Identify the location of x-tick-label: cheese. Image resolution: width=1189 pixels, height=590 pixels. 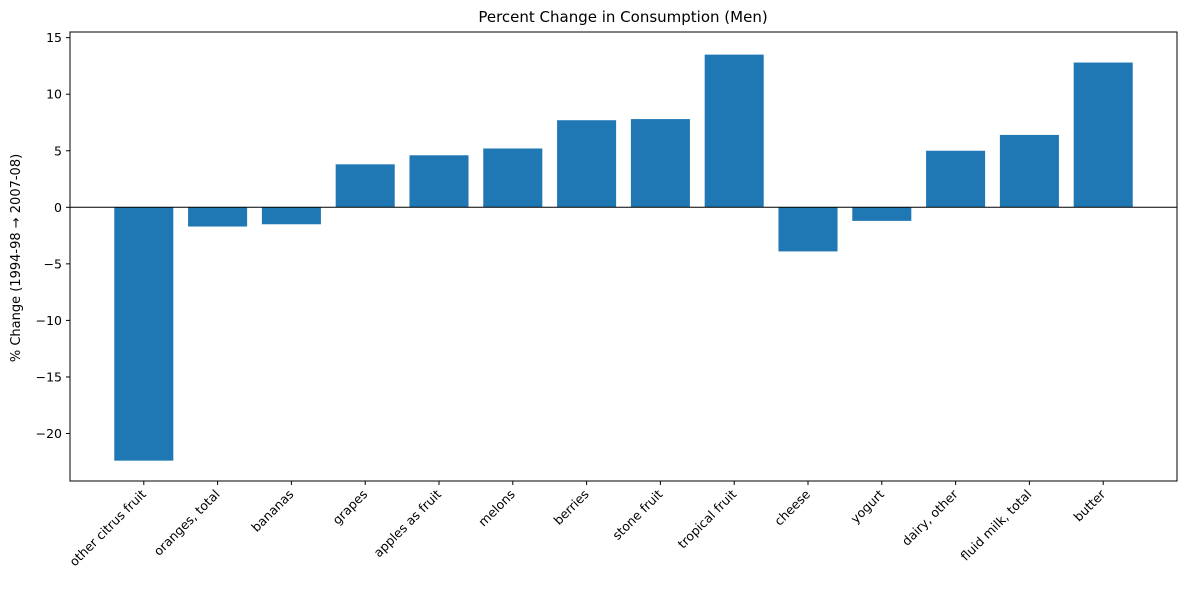
(792, 507).